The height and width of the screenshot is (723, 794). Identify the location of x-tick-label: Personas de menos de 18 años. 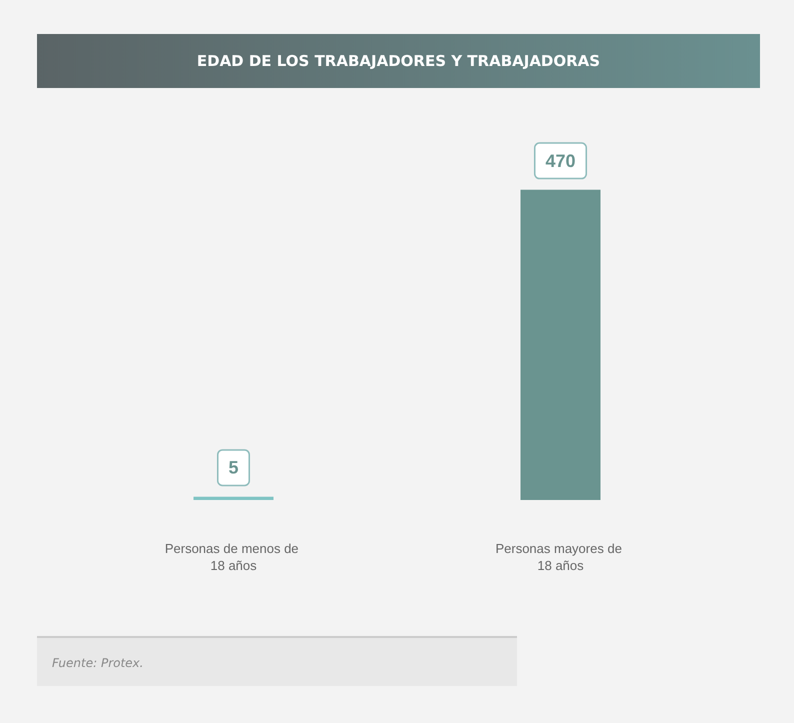
(233, 557).